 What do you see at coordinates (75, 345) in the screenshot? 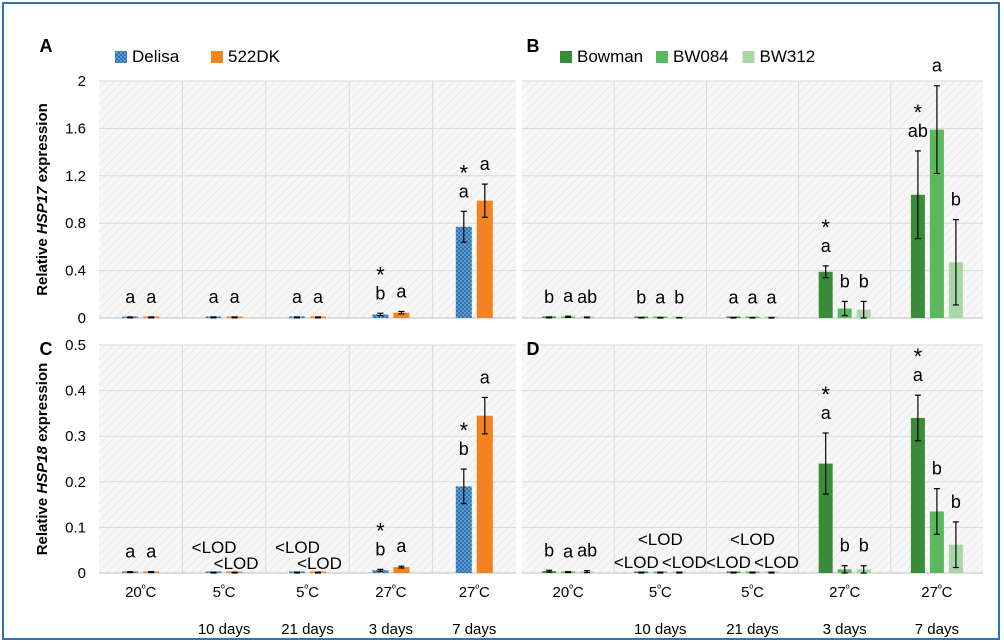
I see `y-tick-label: 0.5` at bounding box center [75, 345].